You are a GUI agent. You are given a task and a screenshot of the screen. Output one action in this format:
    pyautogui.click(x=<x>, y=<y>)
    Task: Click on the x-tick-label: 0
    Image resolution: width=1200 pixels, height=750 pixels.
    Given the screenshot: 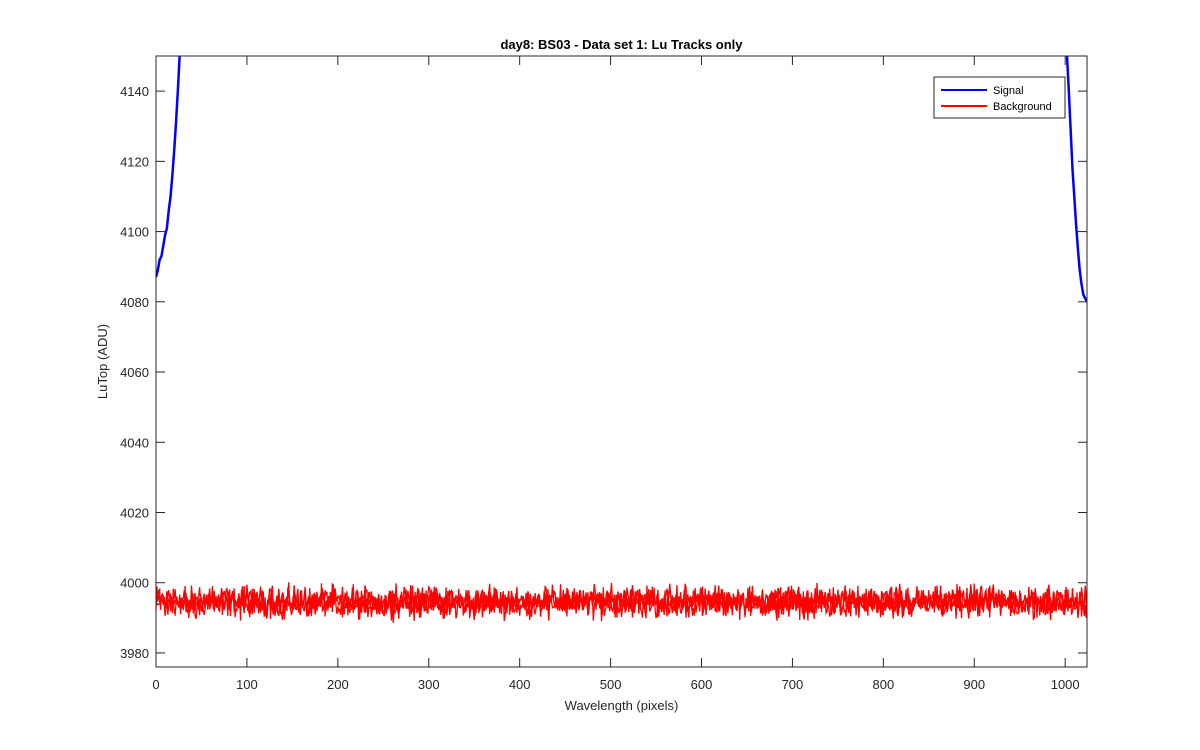 What is the action you would take?
    pyautogui.click(x=155, y=684)
    